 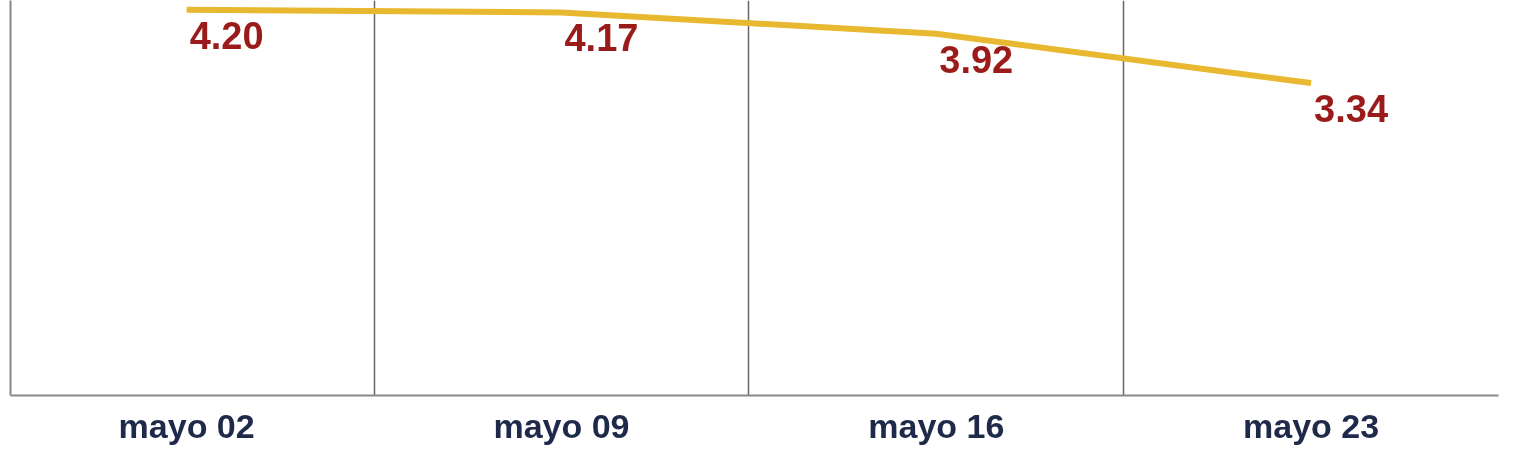 What do you see at coordinates (226, 35) in the screenshot?
I see `data-label: 4.20` at bounding box center [226, 35].